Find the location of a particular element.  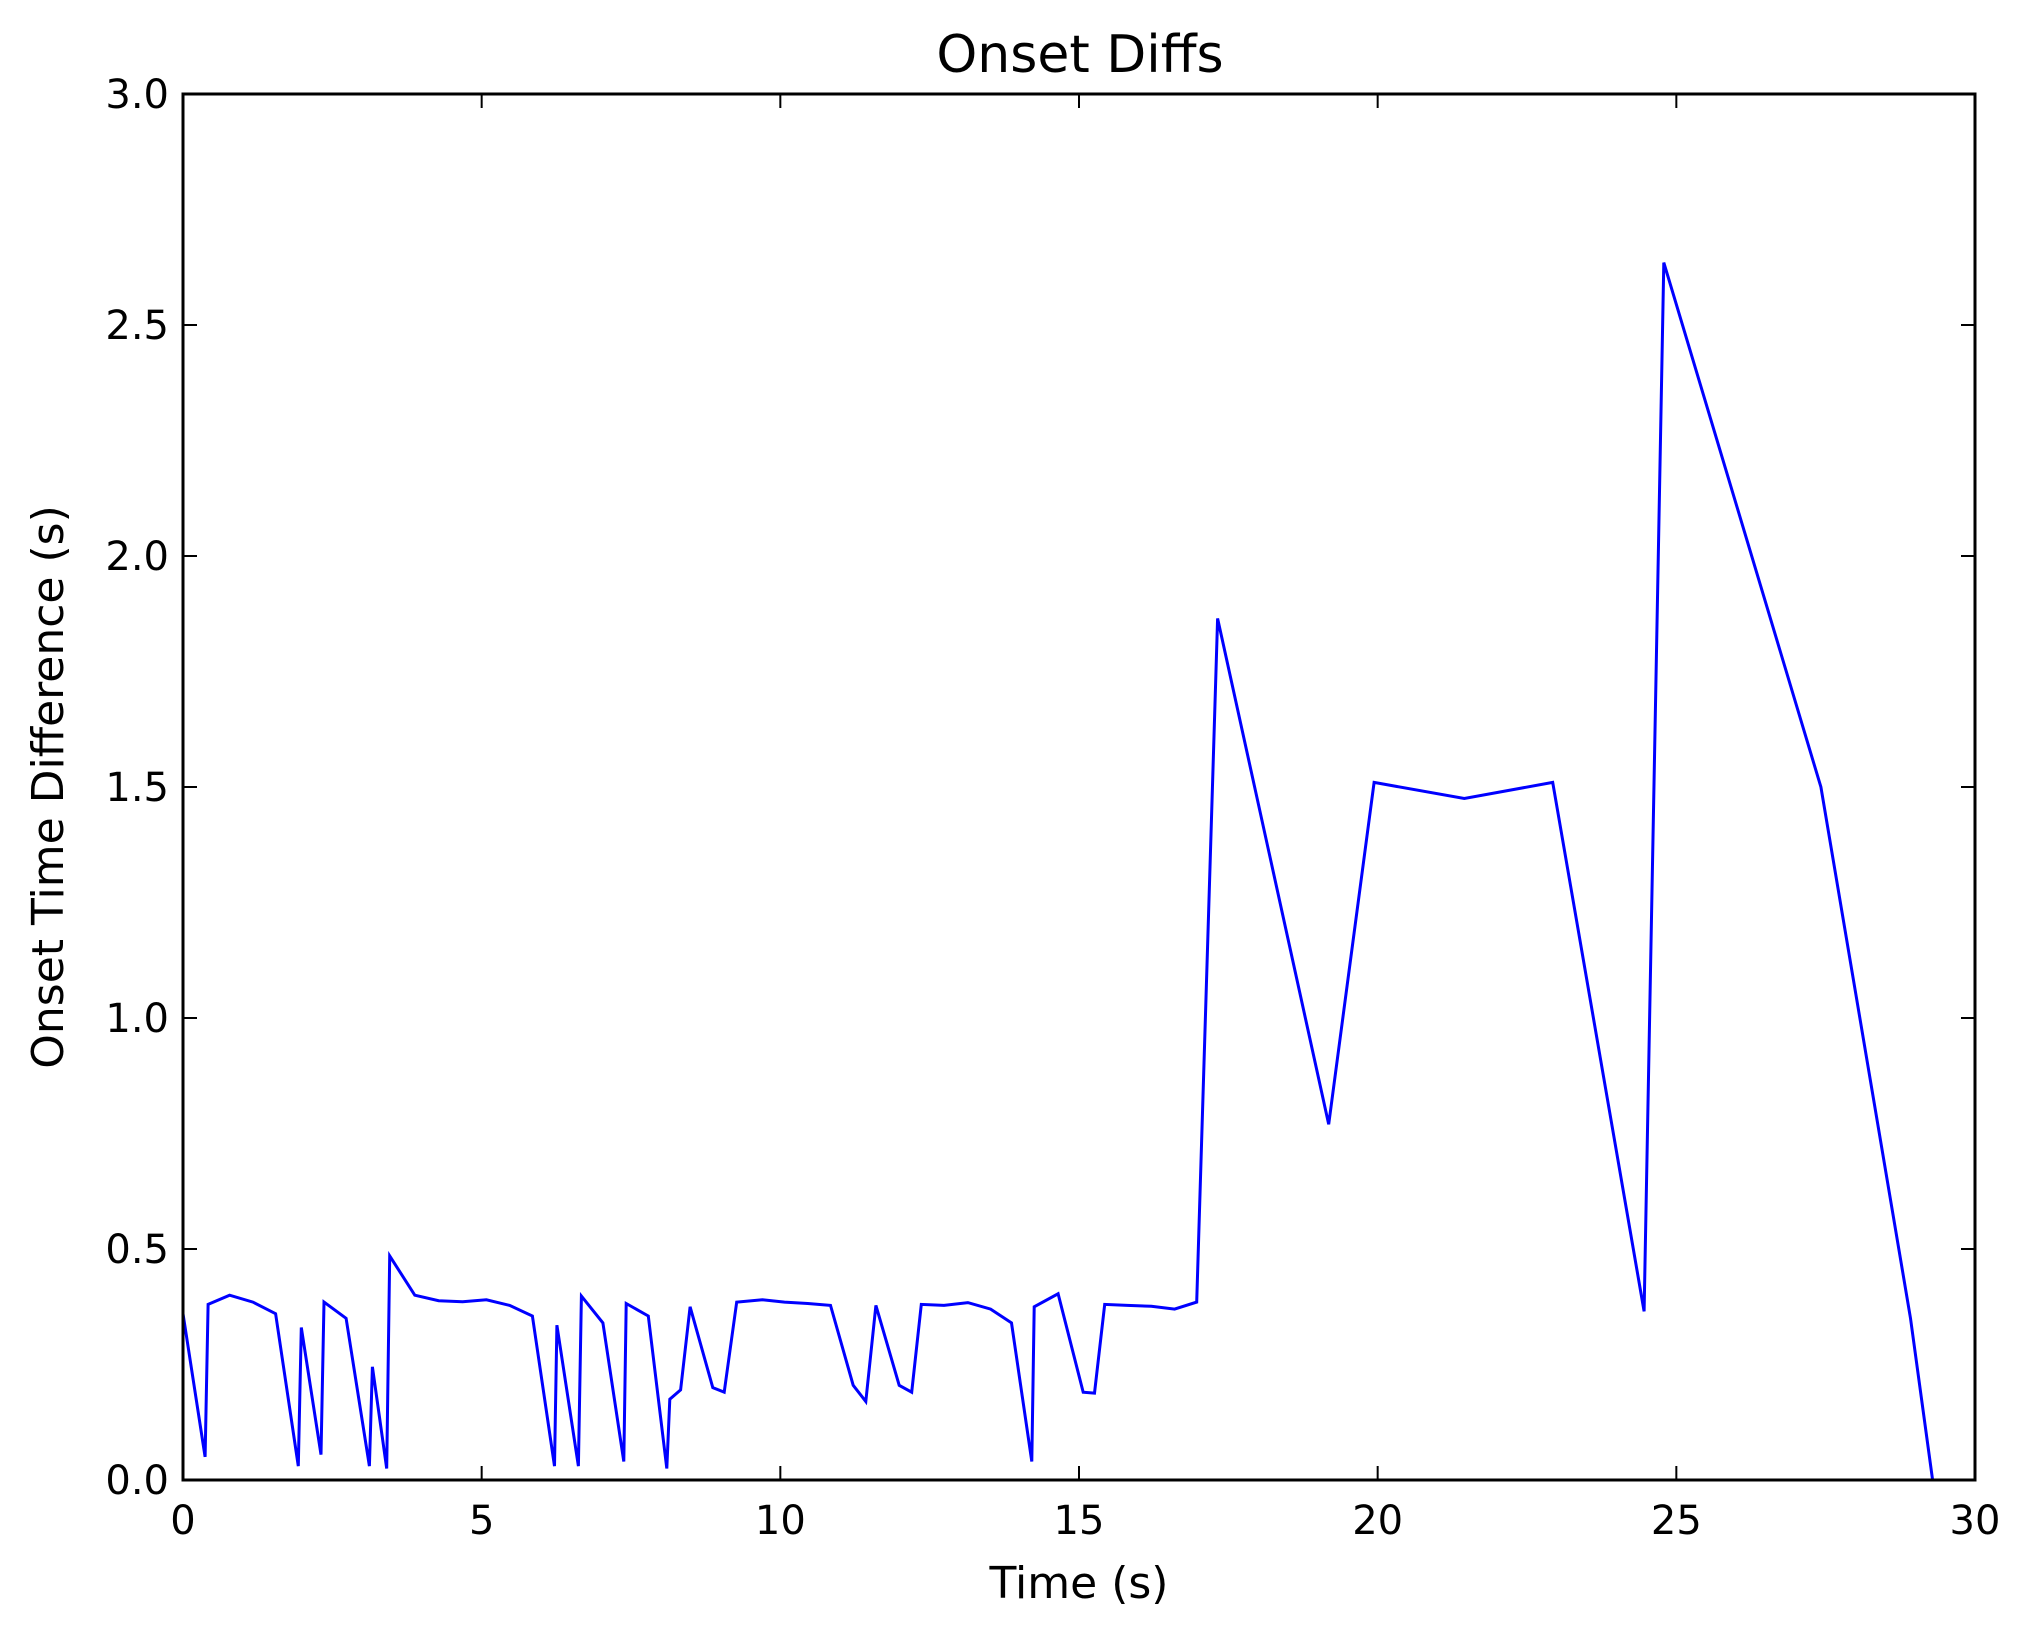

y-tick-label: 1.5 is located at coordinates (137, 788).